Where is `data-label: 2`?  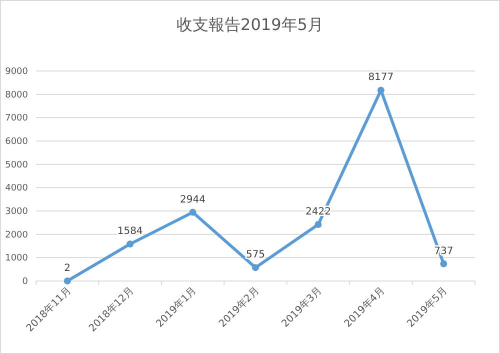
data-label: 2 is located at coordinates (67, 268).